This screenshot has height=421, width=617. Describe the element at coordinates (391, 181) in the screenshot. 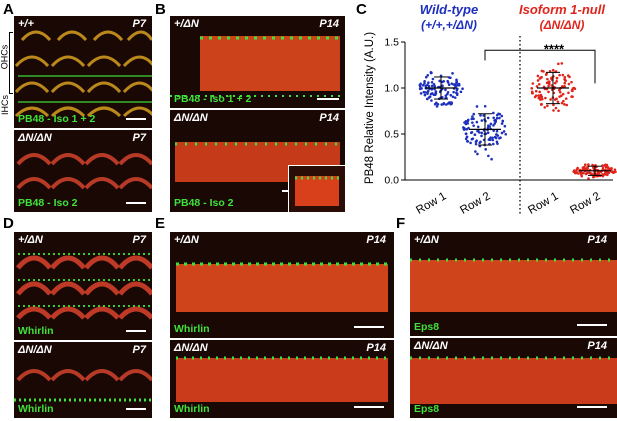

I see `y-tick-label: 0.0` at that location.